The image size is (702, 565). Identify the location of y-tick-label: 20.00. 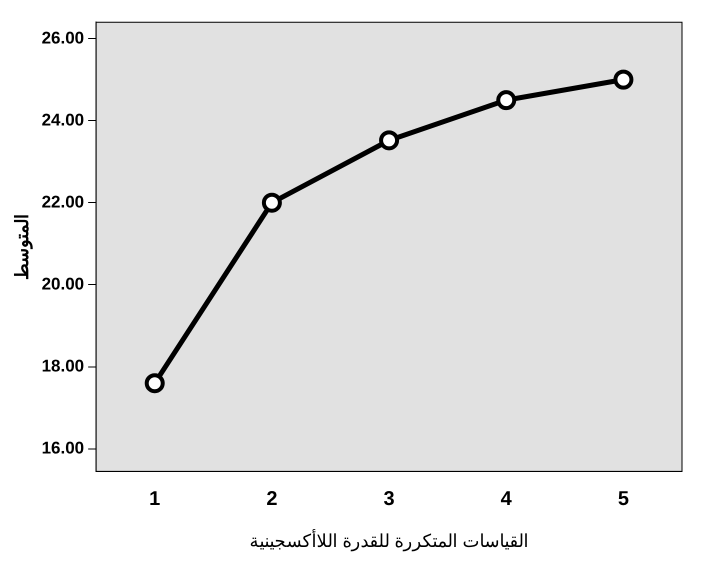
(63, 284).